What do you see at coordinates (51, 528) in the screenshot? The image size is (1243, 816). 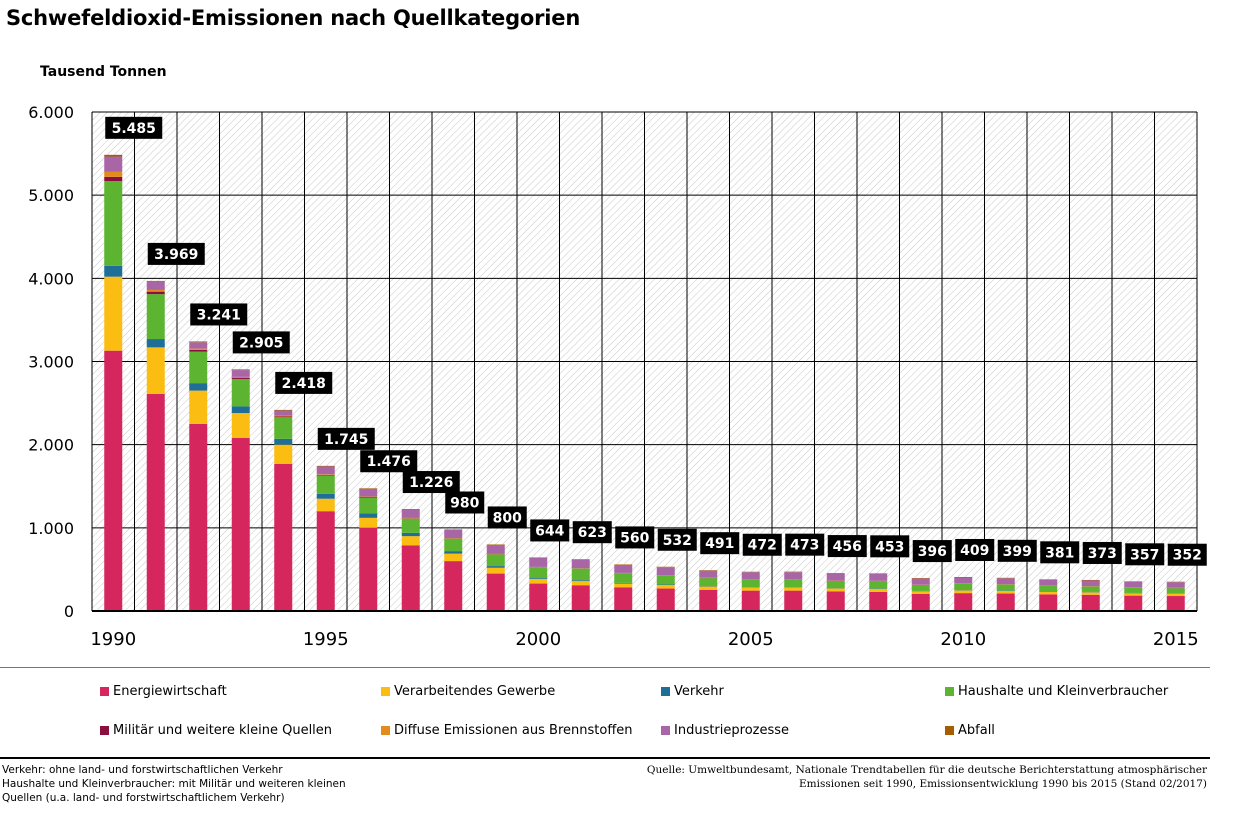 I see `y-tick-label: 1.000` at bounding box center [51, 528].